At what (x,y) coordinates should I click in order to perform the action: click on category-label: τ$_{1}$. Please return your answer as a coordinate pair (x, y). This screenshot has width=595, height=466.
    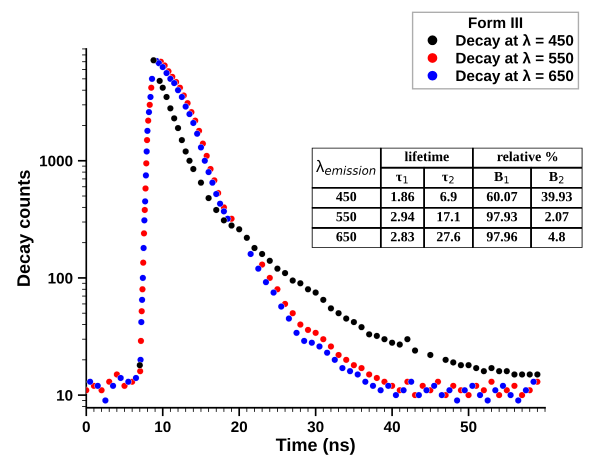
    Looking at the image, I should click on (402, 179).